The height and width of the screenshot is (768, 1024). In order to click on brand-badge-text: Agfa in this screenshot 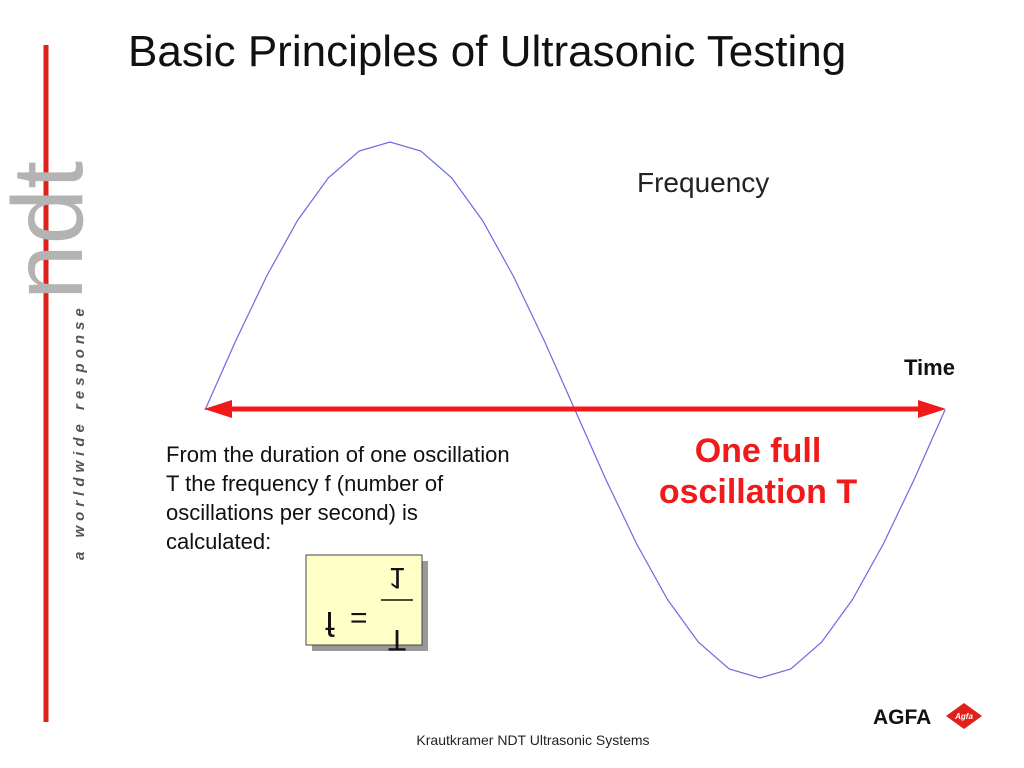, I will do `click(963, 716)`.